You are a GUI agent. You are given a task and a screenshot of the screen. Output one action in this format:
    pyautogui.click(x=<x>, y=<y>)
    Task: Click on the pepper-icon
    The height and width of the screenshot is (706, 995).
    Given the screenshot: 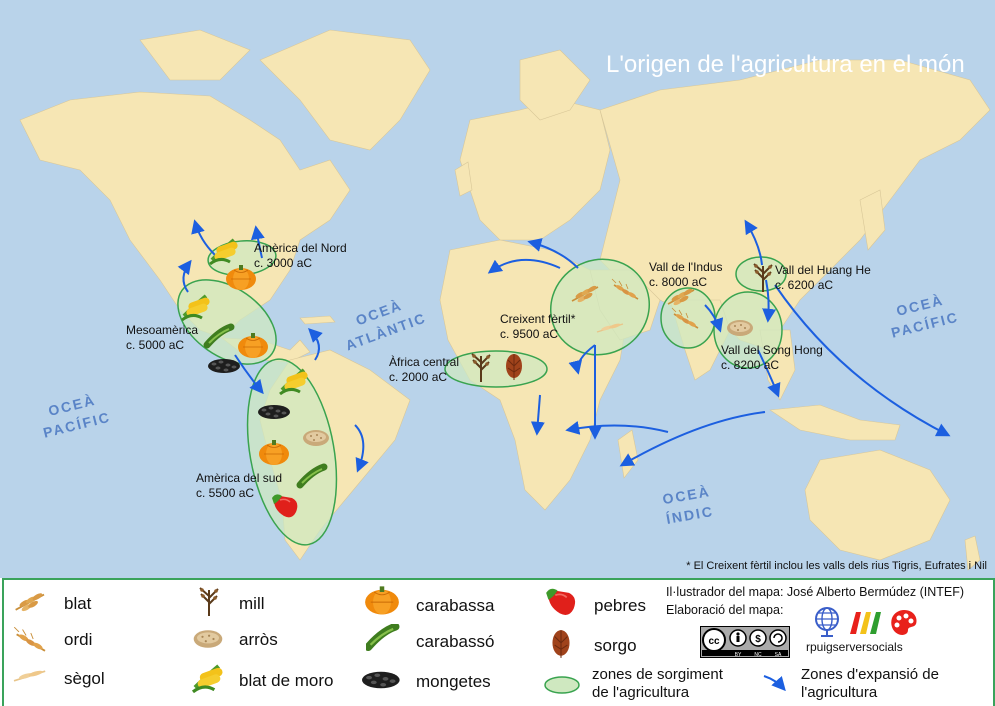 What is the action you would take?
    pyautogui.click(x=560, y=601)
    